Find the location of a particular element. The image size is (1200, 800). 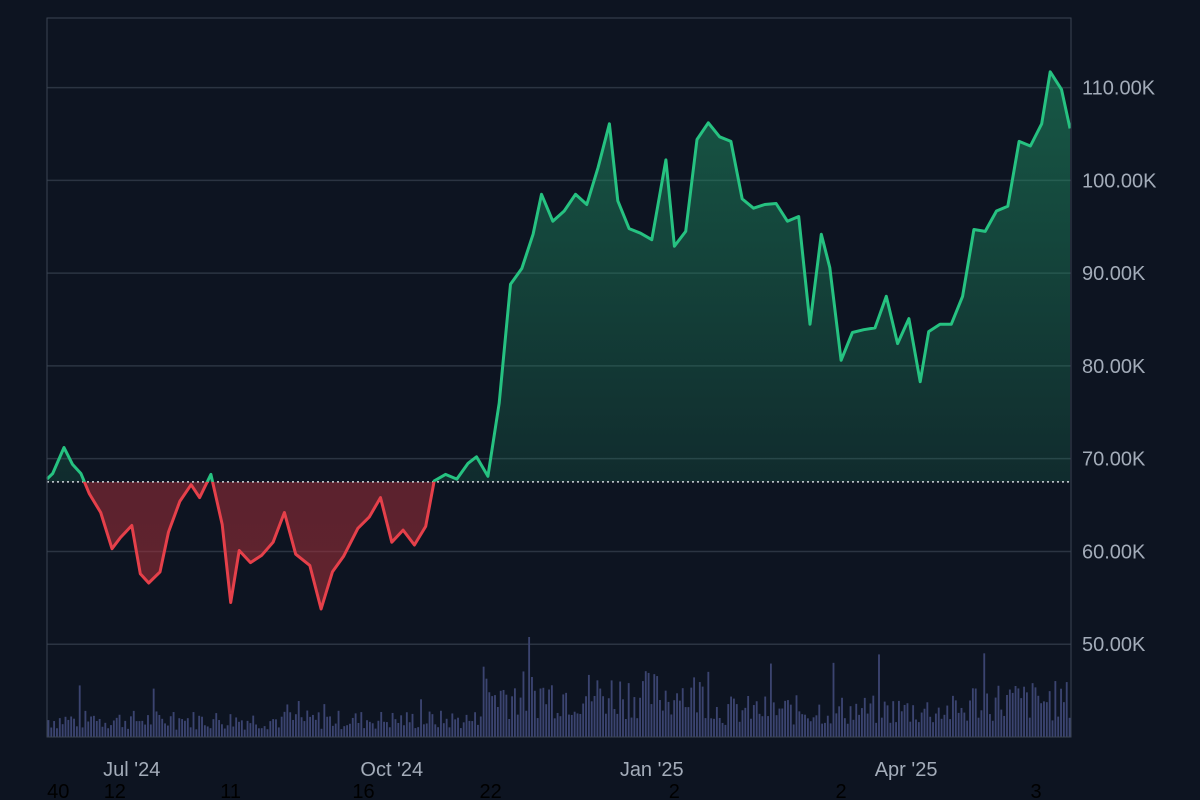

y-tick-label: 100.00K is located at coordinates (1119, 181).